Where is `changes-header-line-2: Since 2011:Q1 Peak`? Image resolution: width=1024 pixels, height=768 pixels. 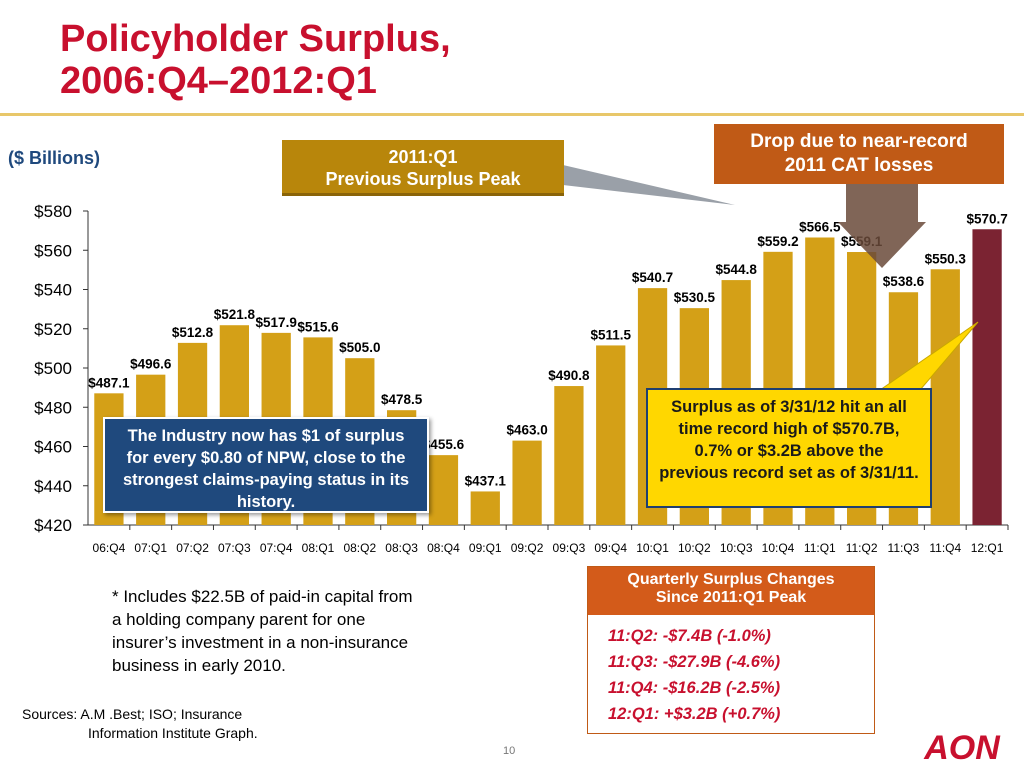 changes-header-line-2: Since 2011:Q1 Peak is located at coordinates (731, 597).